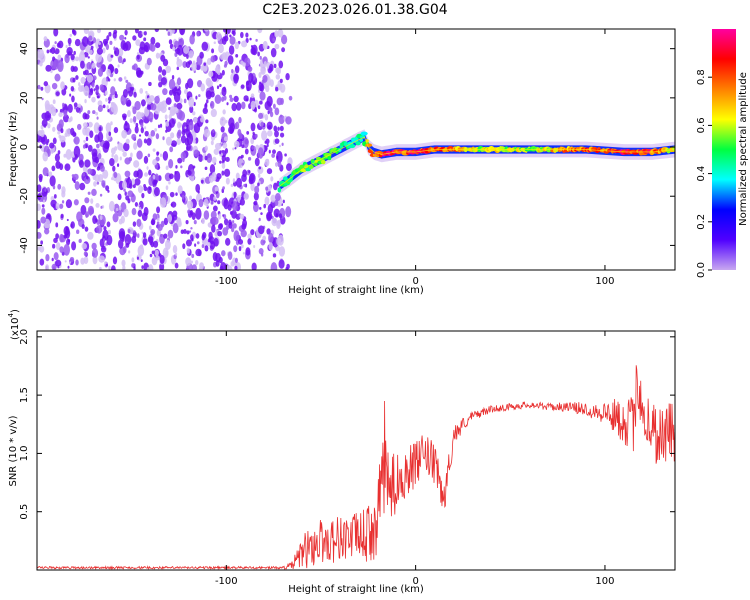 This screenshot has width=750, height=600. What do you see at coordinates (11, 314) in the screenshot?
I see `y-multiplier-exponent: 4` at bounding box center [11, 314].